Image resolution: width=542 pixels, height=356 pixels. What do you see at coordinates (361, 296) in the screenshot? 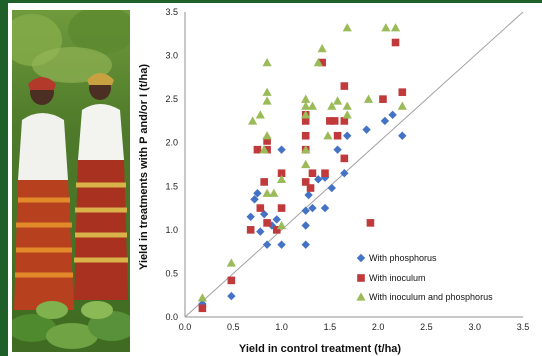
I see `legend-marker-triangle` at bounding box center [361, 296].